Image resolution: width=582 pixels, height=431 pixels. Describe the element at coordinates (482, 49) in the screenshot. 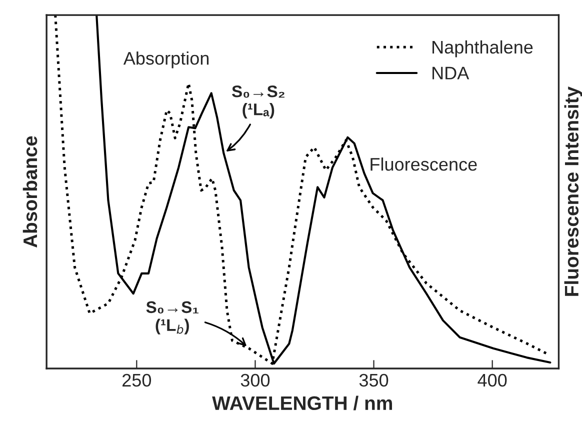

I see `legend-label: Naphthalene` at that location.